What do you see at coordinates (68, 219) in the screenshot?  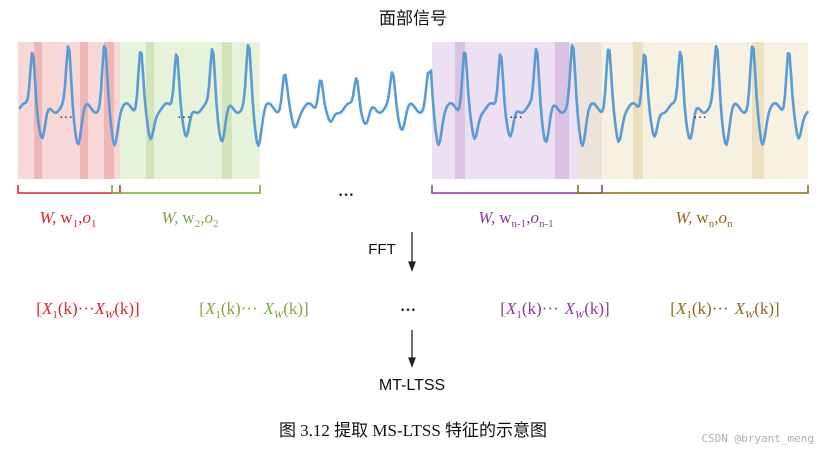 I see `window-label-1: W, w1,o1` at bounding box center [68, 219].